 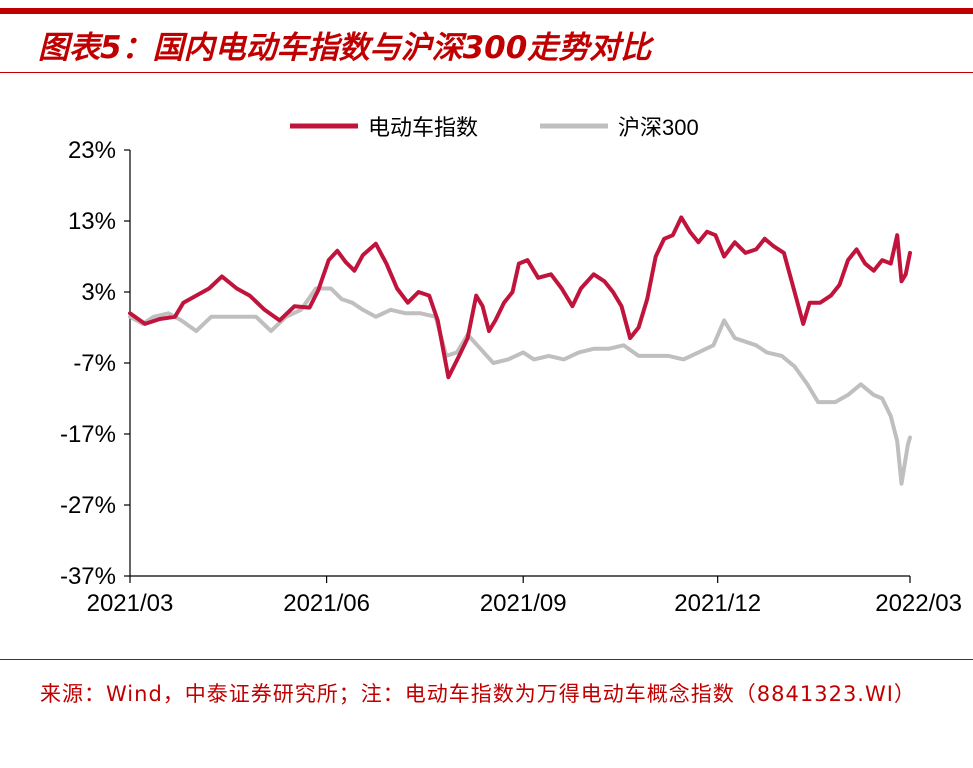 I want to click on chart-title: 图表5：国内电动车指数与沪深300走势对比, so click(x=345, y=48).